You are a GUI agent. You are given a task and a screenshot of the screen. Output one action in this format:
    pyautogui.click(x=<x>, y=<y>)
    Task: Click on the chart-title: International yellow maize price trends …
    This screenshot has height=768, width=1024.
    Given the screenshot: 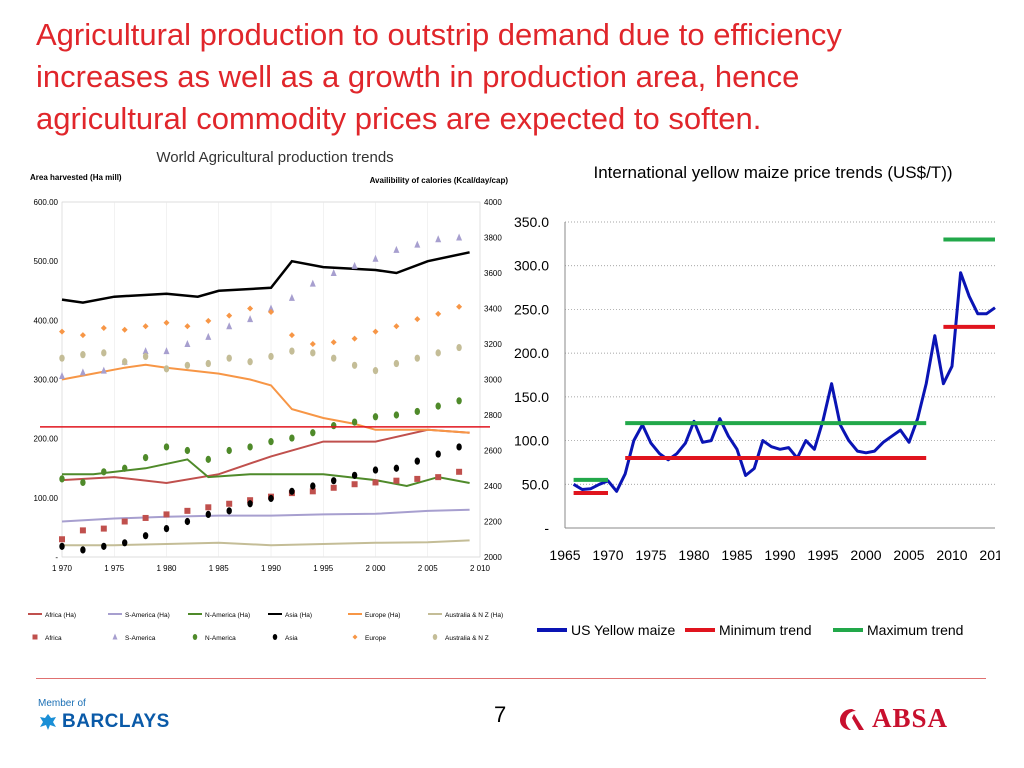 What is the action you would take?
    pyautogui.click(x=772, y=172)
    